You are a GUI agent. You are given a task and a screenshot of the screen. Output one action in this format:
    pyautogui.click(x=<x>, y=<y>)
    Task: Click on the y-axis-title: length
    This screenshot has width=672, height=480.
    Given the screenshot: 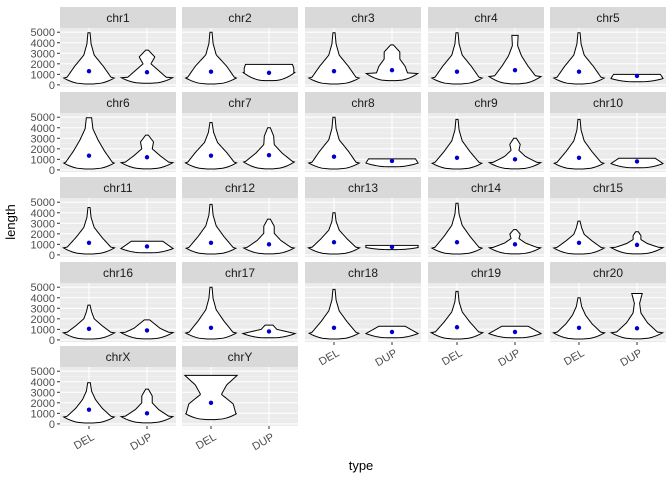 What is the action you would take?
    pyautogui.click(x=10, y=221)
    